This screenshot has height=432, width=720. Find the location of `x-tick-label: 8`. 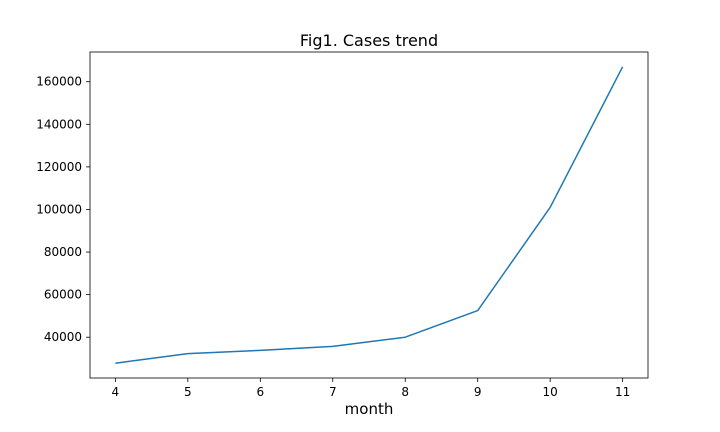

x-tick-label: 8 is located at coordinates (405, 392).